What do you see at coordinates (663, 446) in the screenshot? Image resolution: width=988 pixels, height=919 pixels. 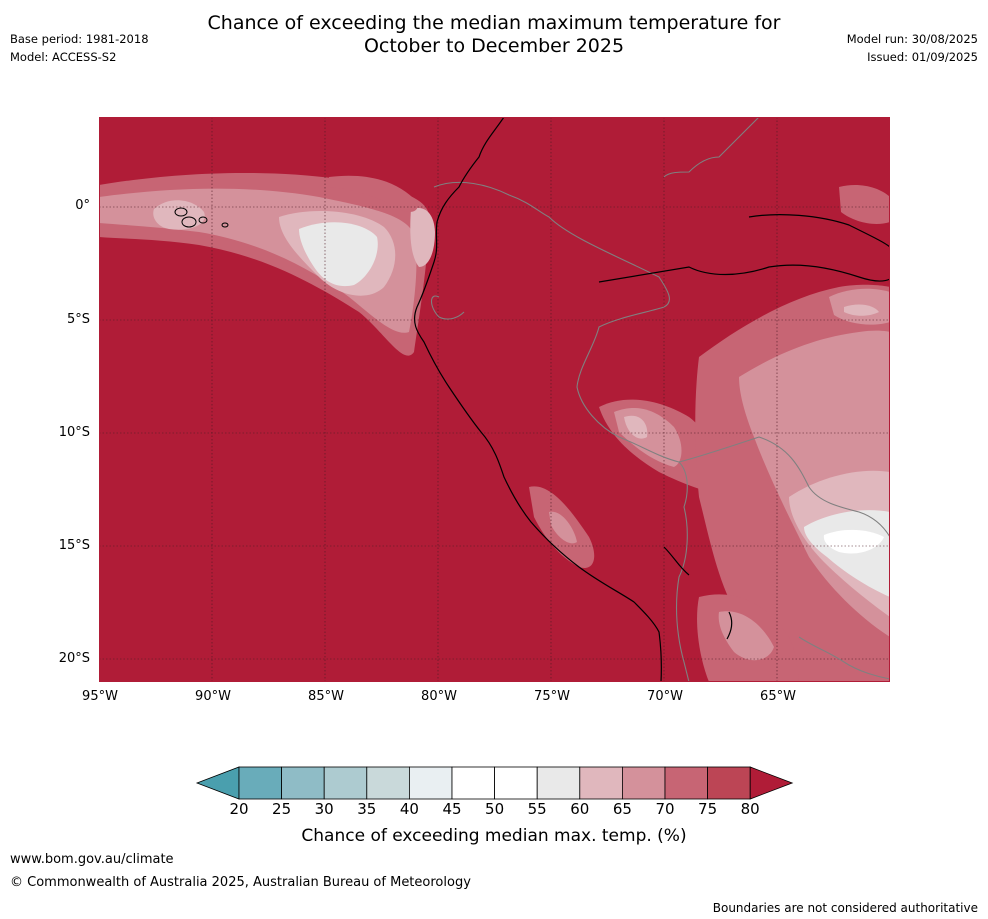 I see `central-patch` at bounding box center [663, 446].